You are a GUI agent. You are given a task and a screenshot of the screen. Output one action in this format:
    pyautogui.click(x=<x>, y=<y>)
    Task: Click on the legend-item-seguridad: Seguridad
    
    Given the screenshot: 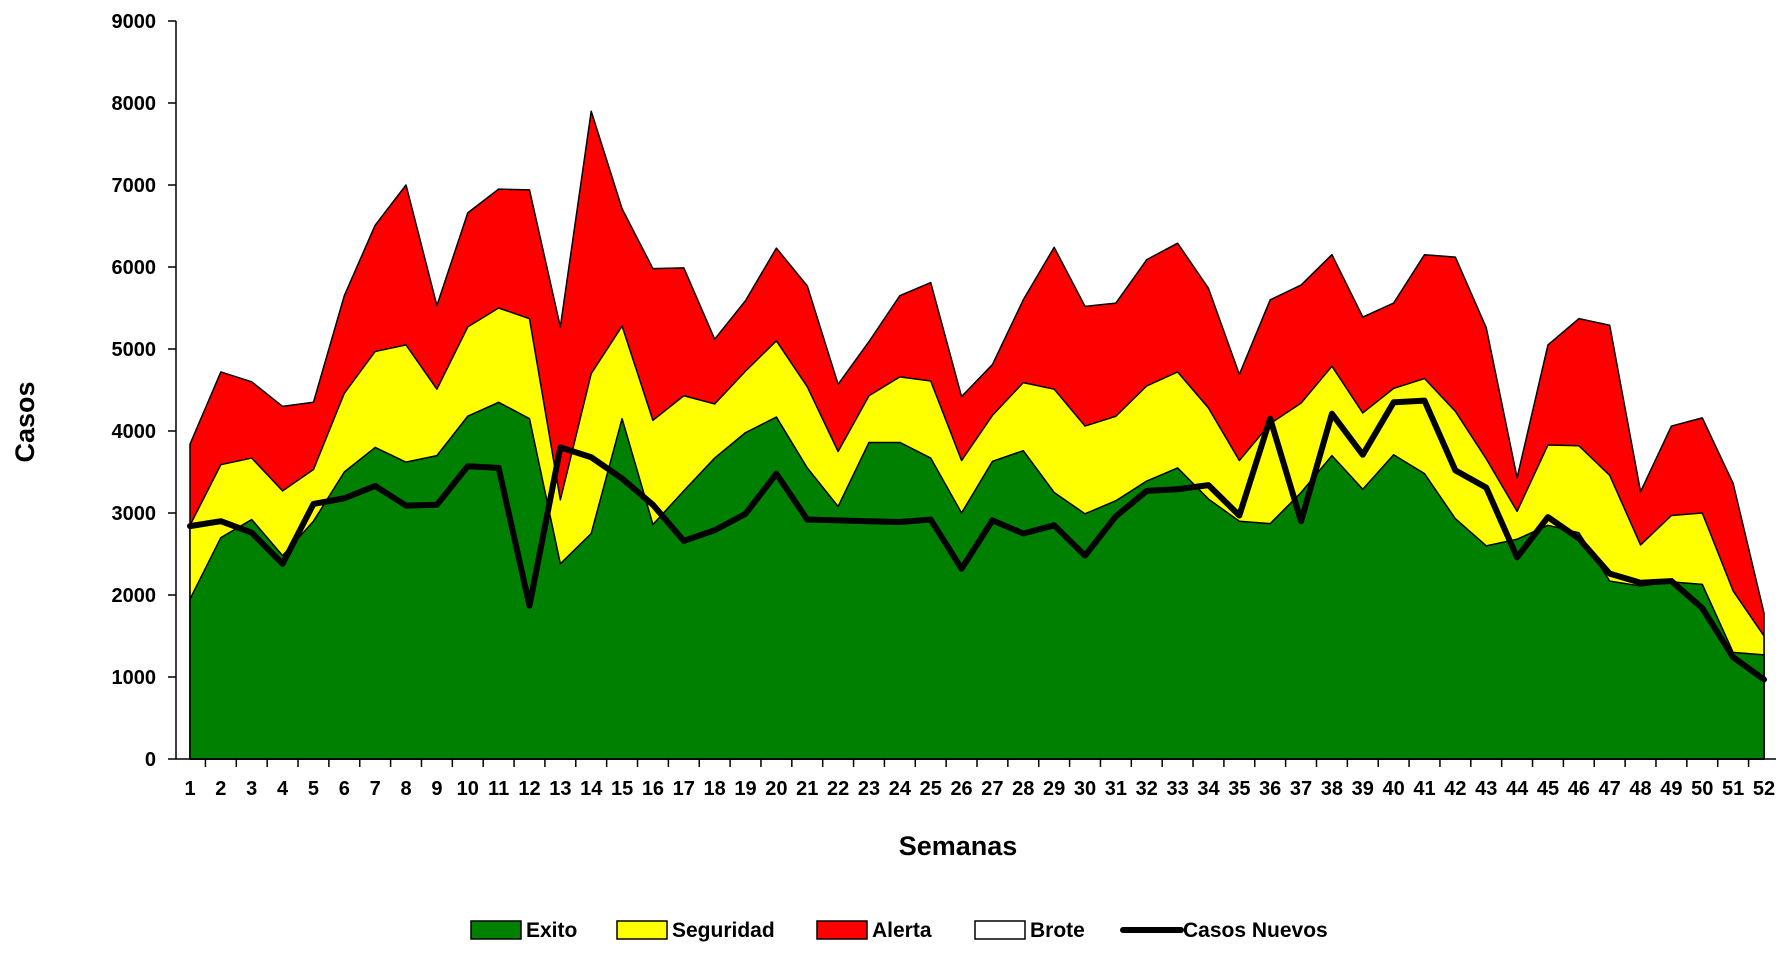 What is the action you would take?
    pyautogui.click(x=695, y=930)
    